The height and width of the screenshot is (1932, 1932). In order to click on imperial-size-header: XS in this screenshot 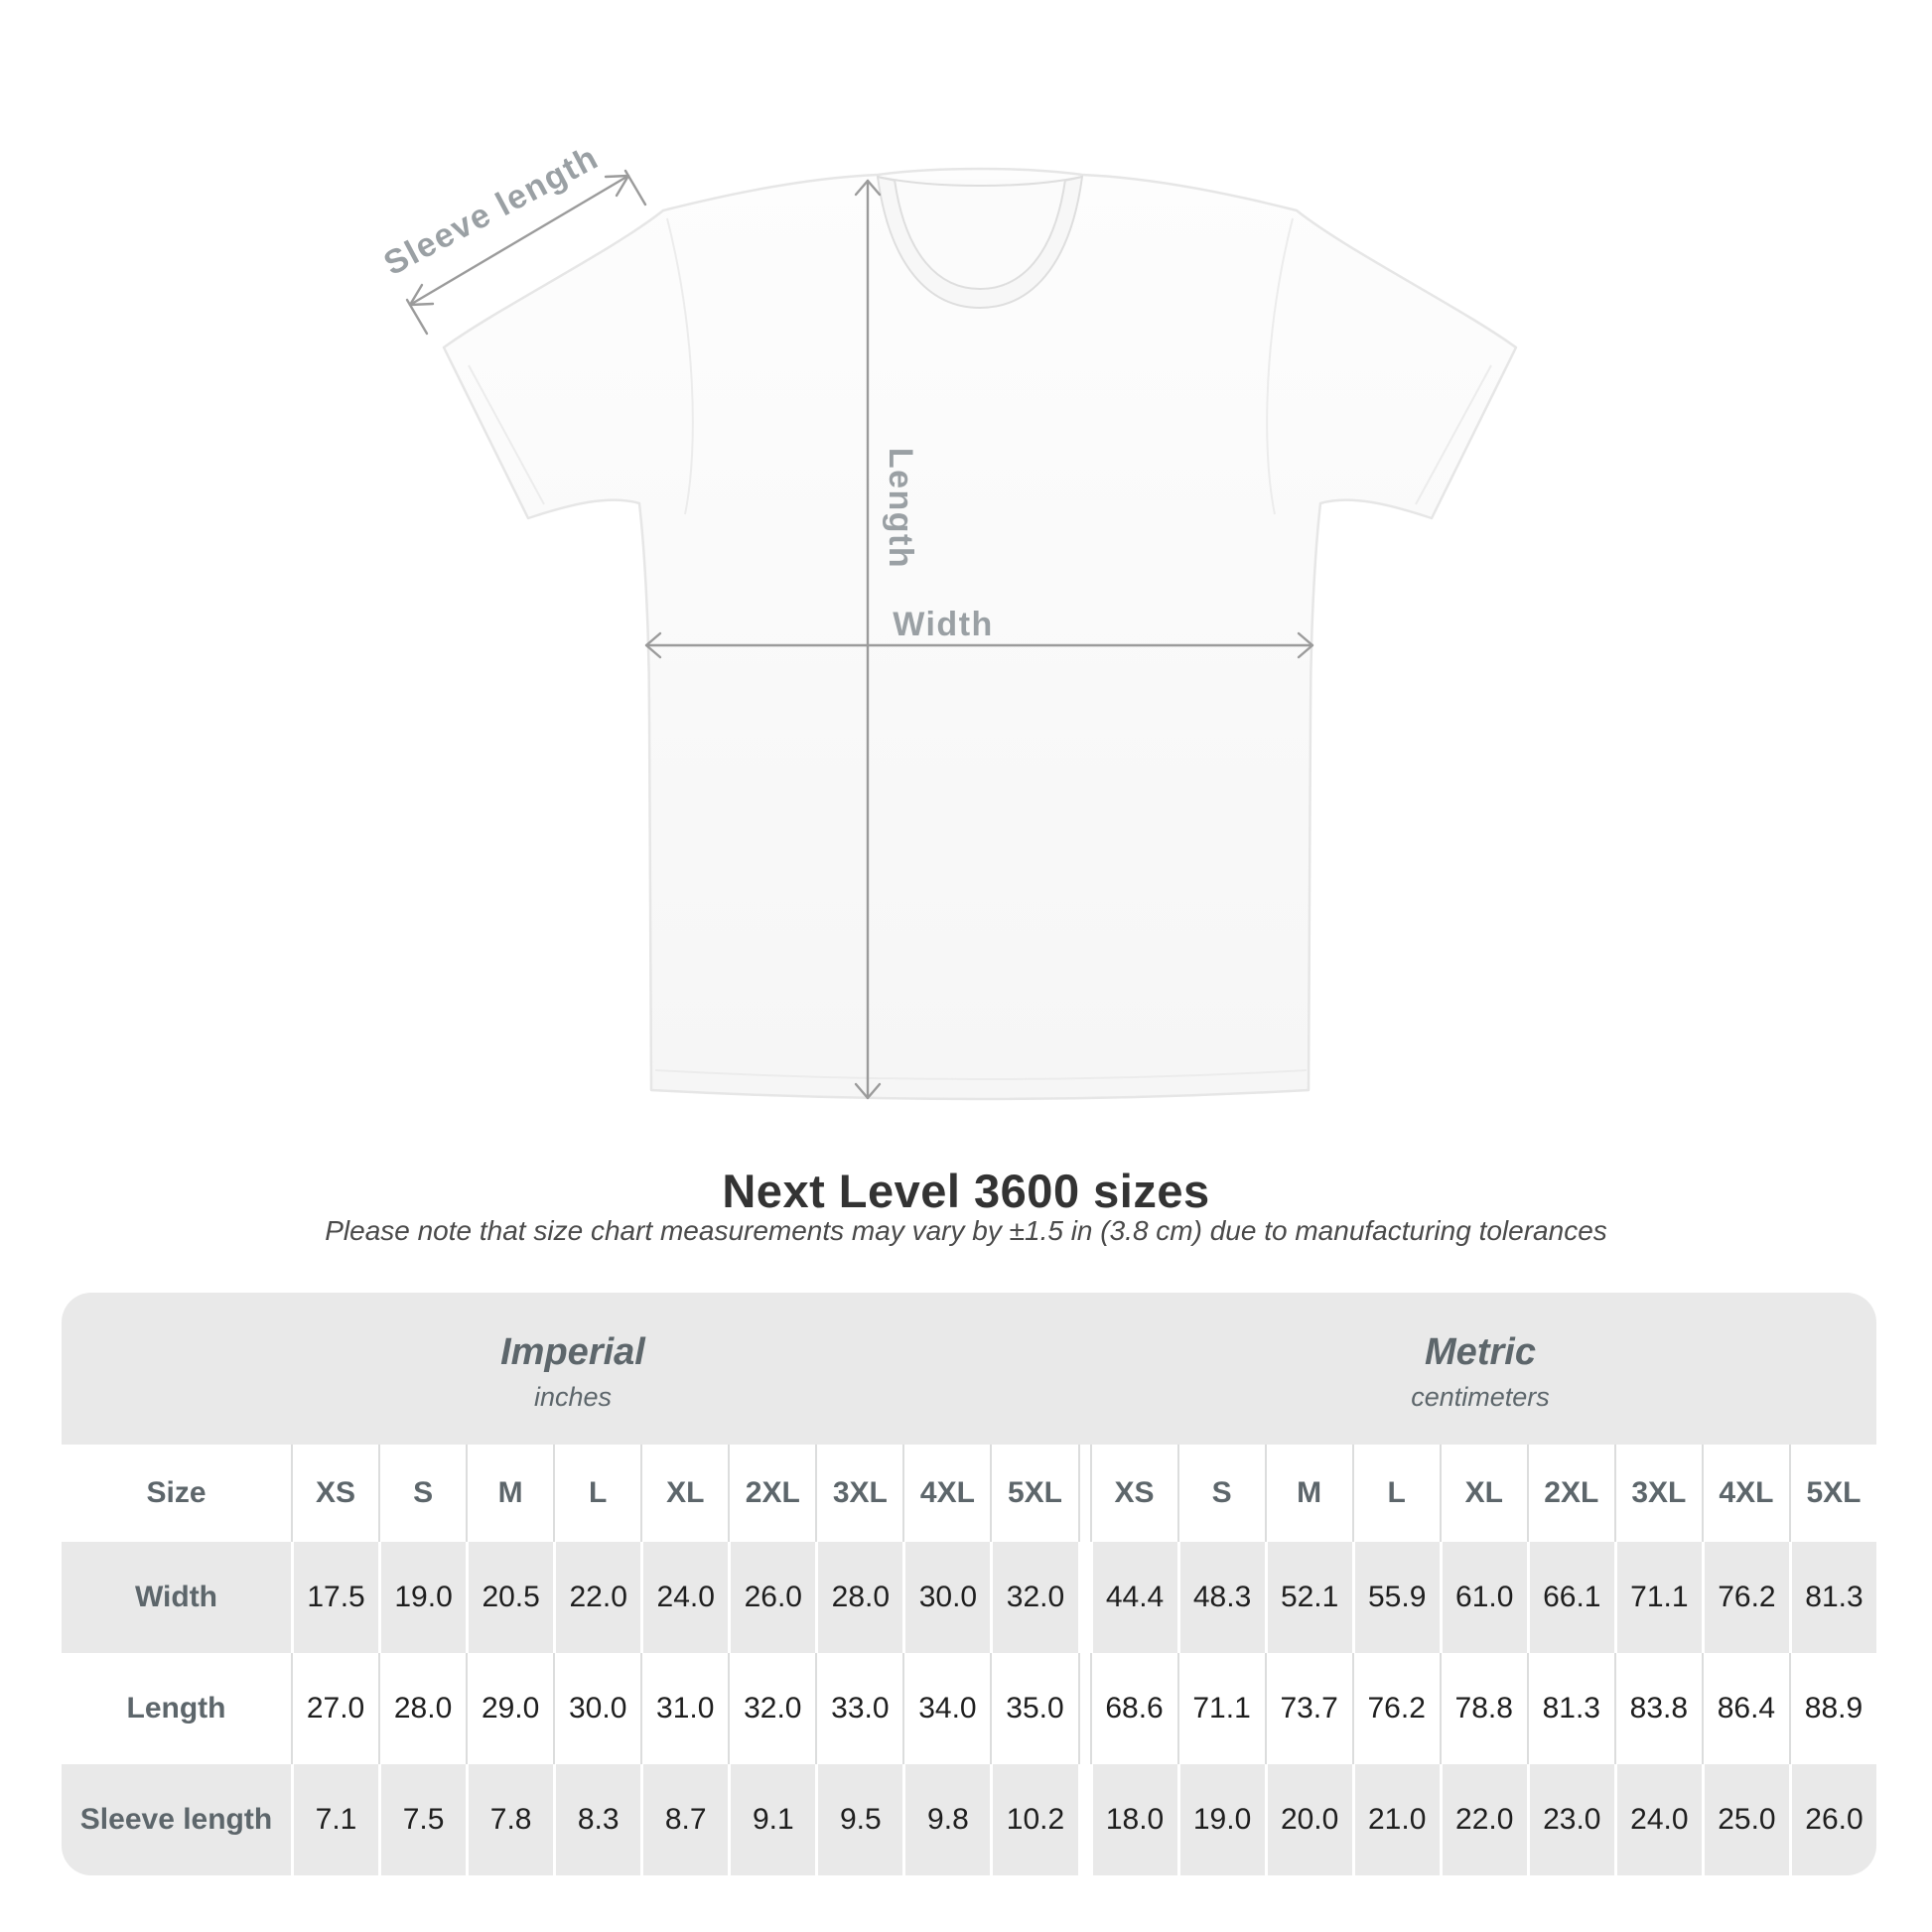, I will do `click(334, 1494)`.